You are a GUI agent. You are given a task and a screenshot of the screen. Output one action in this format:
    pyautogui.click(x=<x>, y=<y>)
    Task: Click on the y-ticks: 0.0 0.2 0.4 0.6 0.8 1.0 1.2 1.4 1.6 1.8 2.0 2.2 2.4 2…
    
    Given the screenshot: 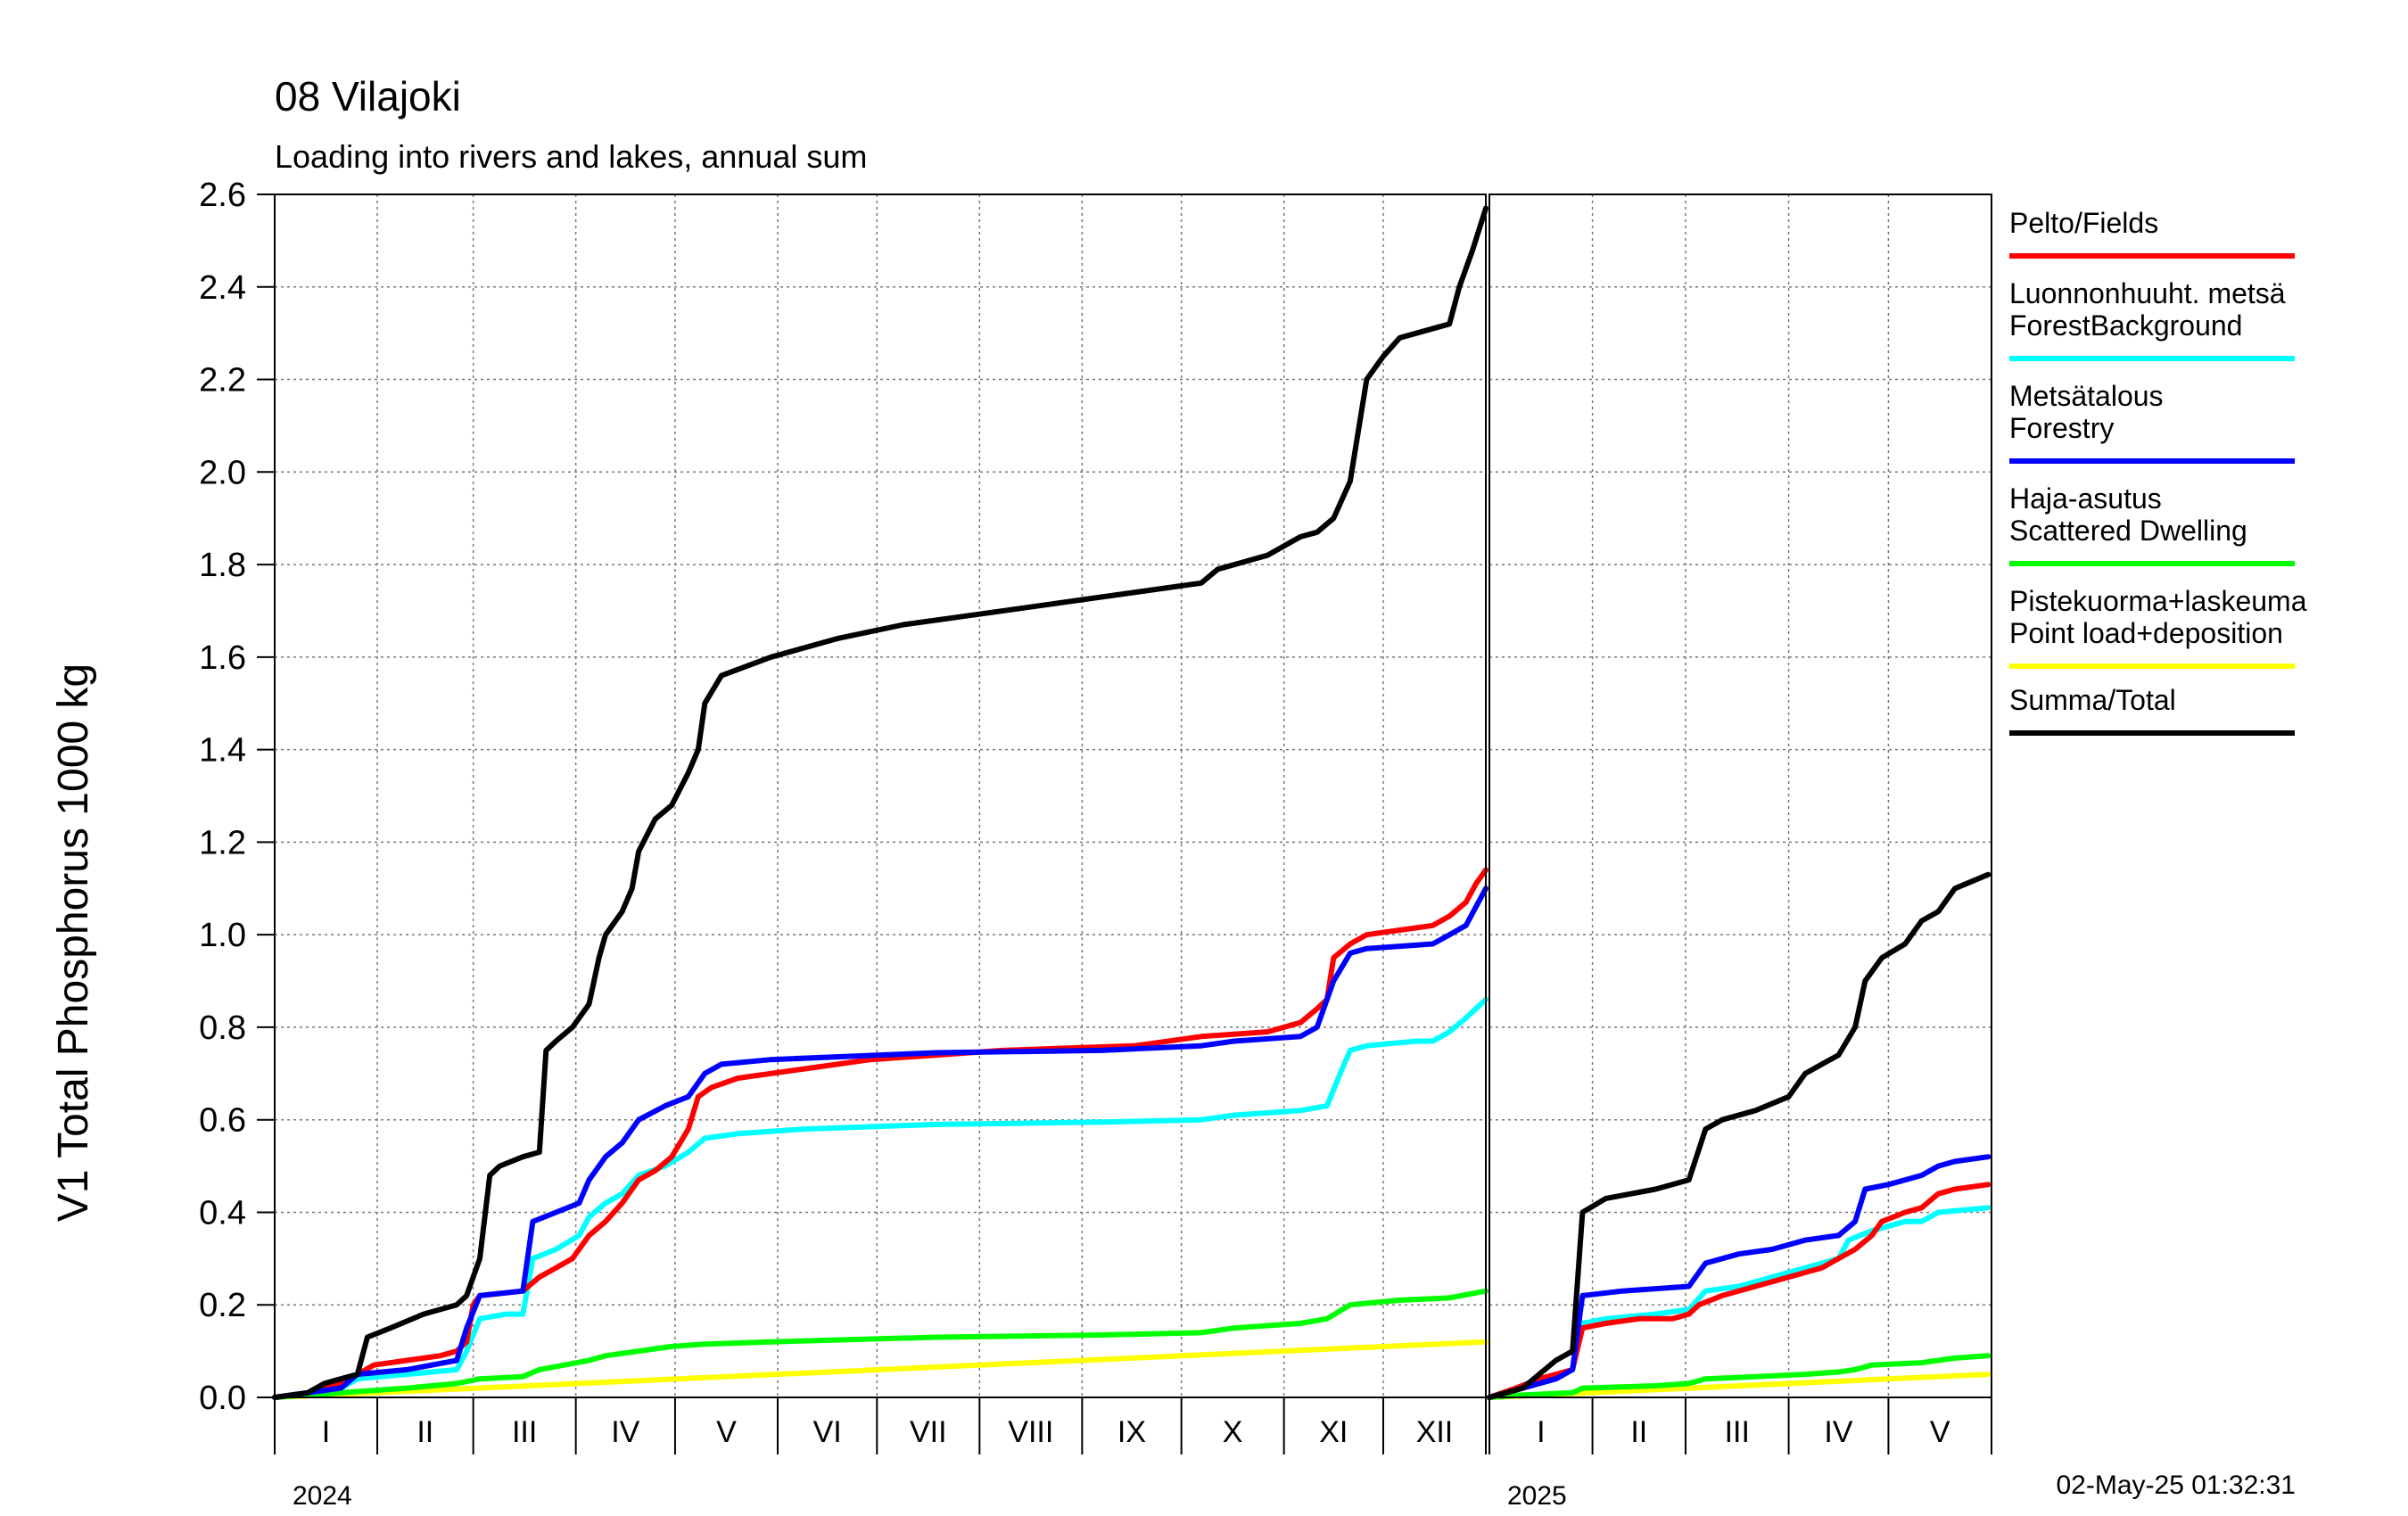 What is the action you would take?
    pyautogui.click(x=237, y=797)
    